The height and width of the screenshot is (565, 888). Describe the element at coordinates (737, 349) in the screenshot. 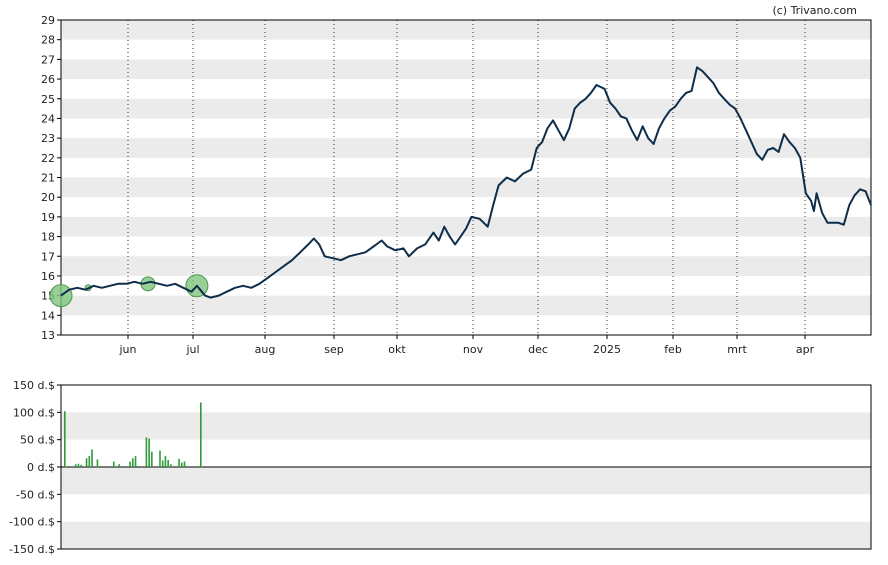

I see `x-tick-label: mrt` at that location.